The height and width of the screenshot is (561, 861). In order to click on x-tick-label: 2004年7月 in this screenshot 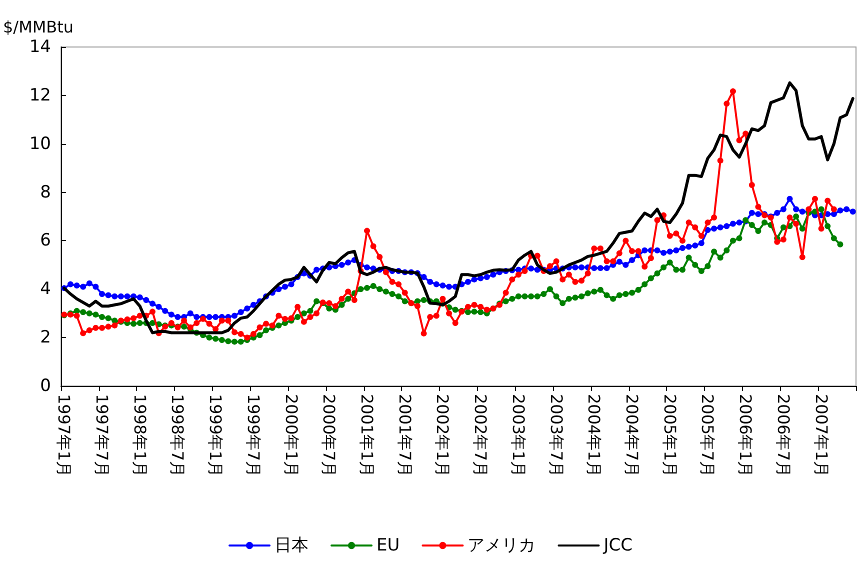, I will do `click(632, 435)`.